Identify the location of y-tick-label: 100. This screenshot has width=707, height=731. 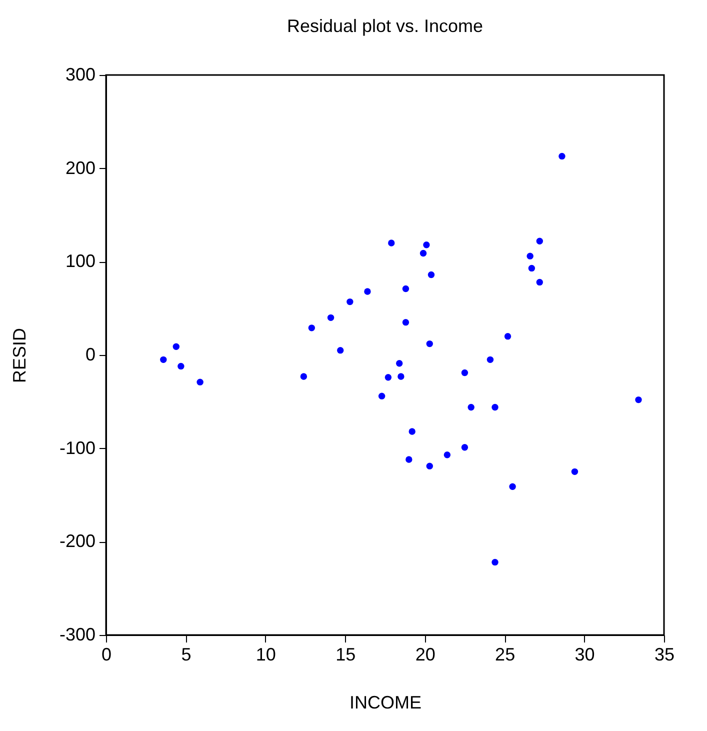
(80, 261).